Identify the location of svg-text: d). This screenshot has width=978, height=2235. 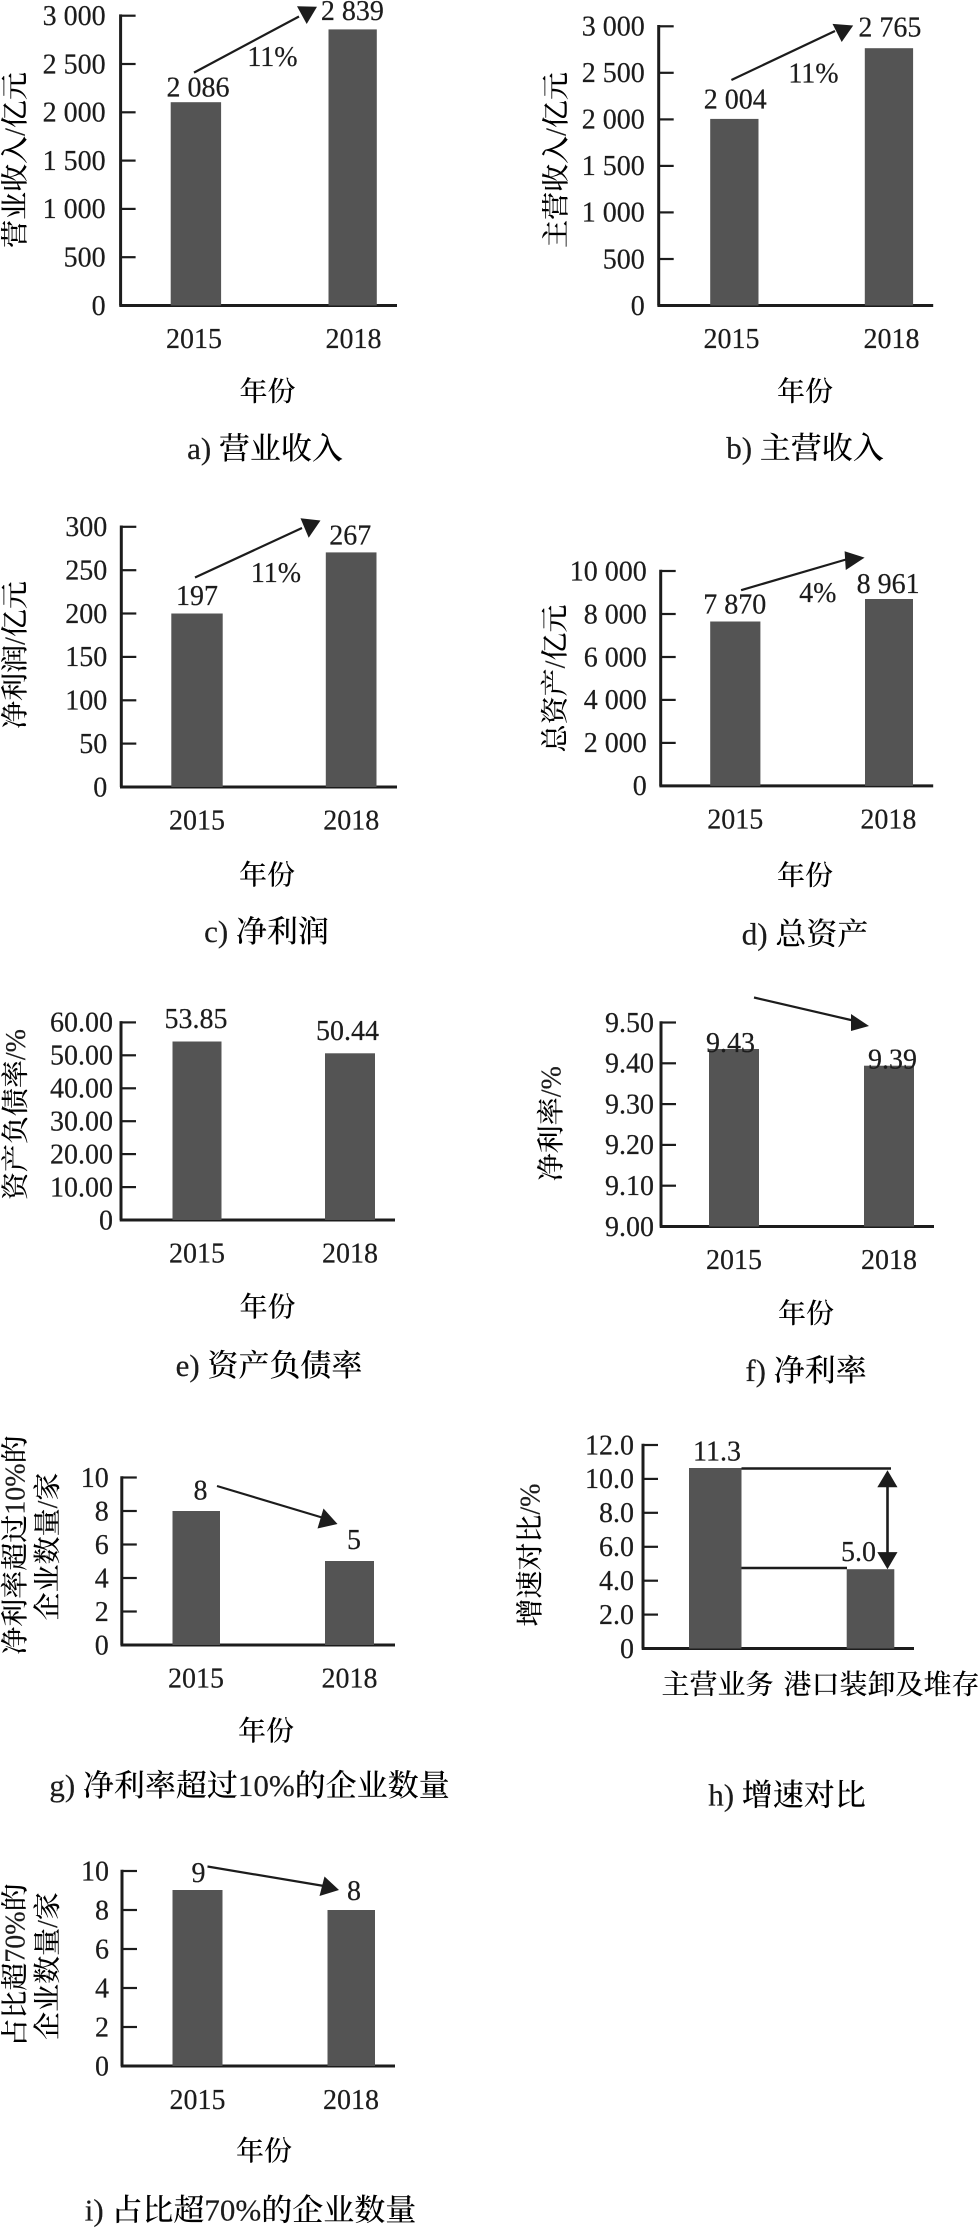
(755, 934).